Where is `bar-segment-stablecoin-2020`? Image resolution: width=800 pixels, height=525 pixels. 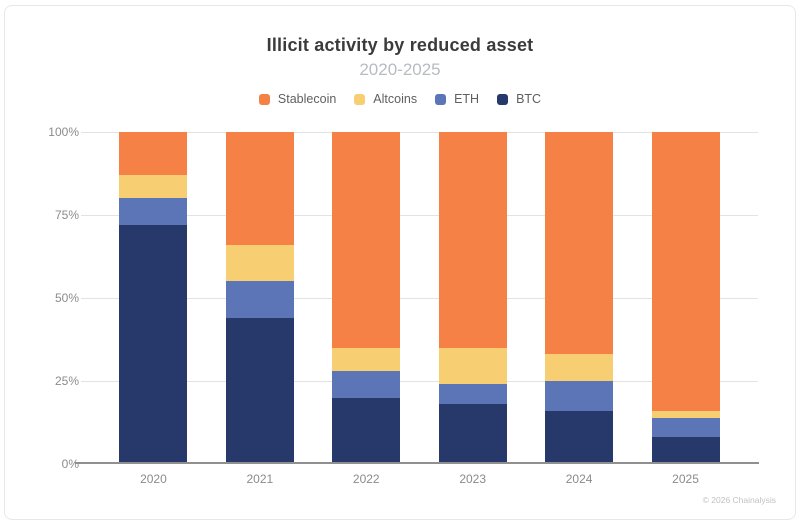 bar-segment-stablecoin-2020 is located at coordinates (153, 154).